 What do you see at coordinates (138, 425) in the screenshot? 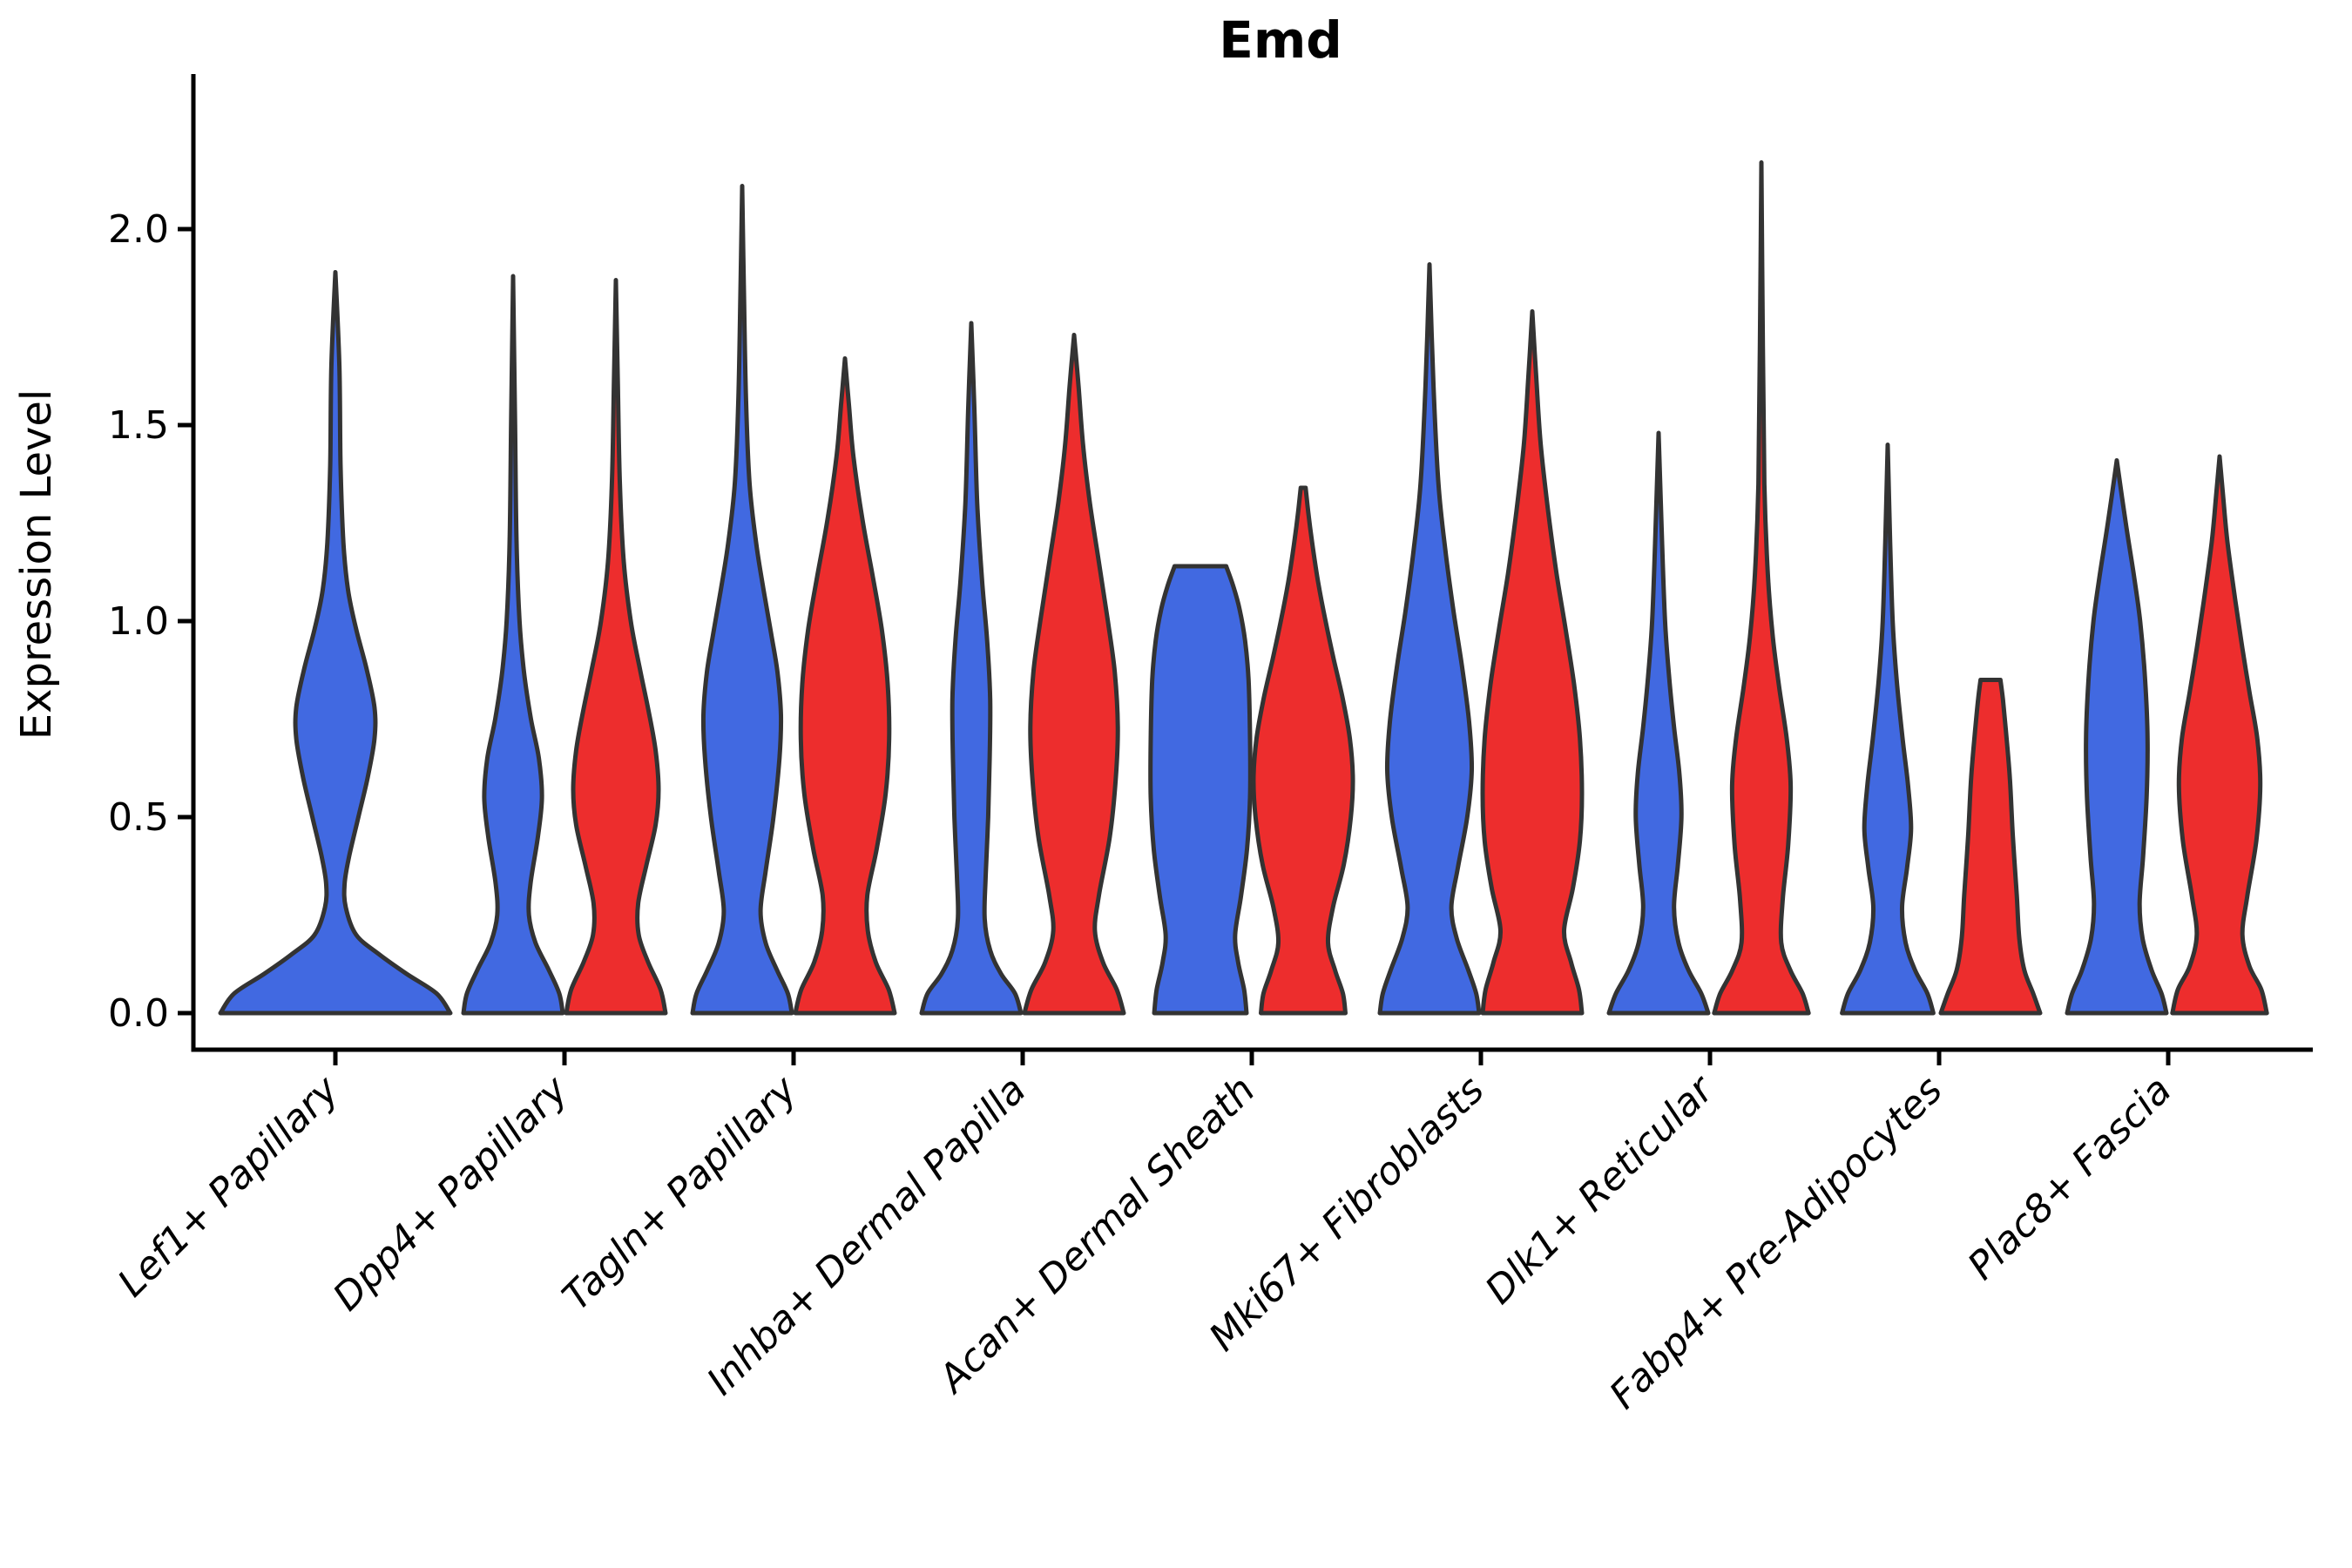
I see `y-tick-label: 1.5` at bounding box center [138, 425].